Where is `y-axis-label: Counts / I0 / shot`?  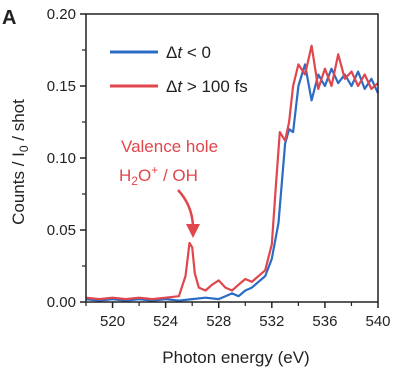 y-axis-label: Counts / I0 / shot is located at coordinates (20, 162).